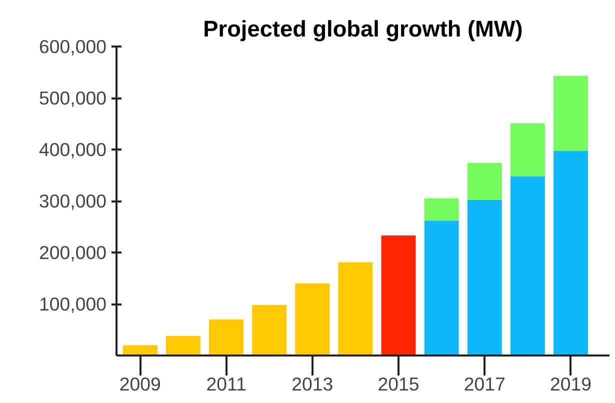  Describe the element at coordinates (399, 384) in the screenshot. I see `x-tick-label: 2015` at that location.